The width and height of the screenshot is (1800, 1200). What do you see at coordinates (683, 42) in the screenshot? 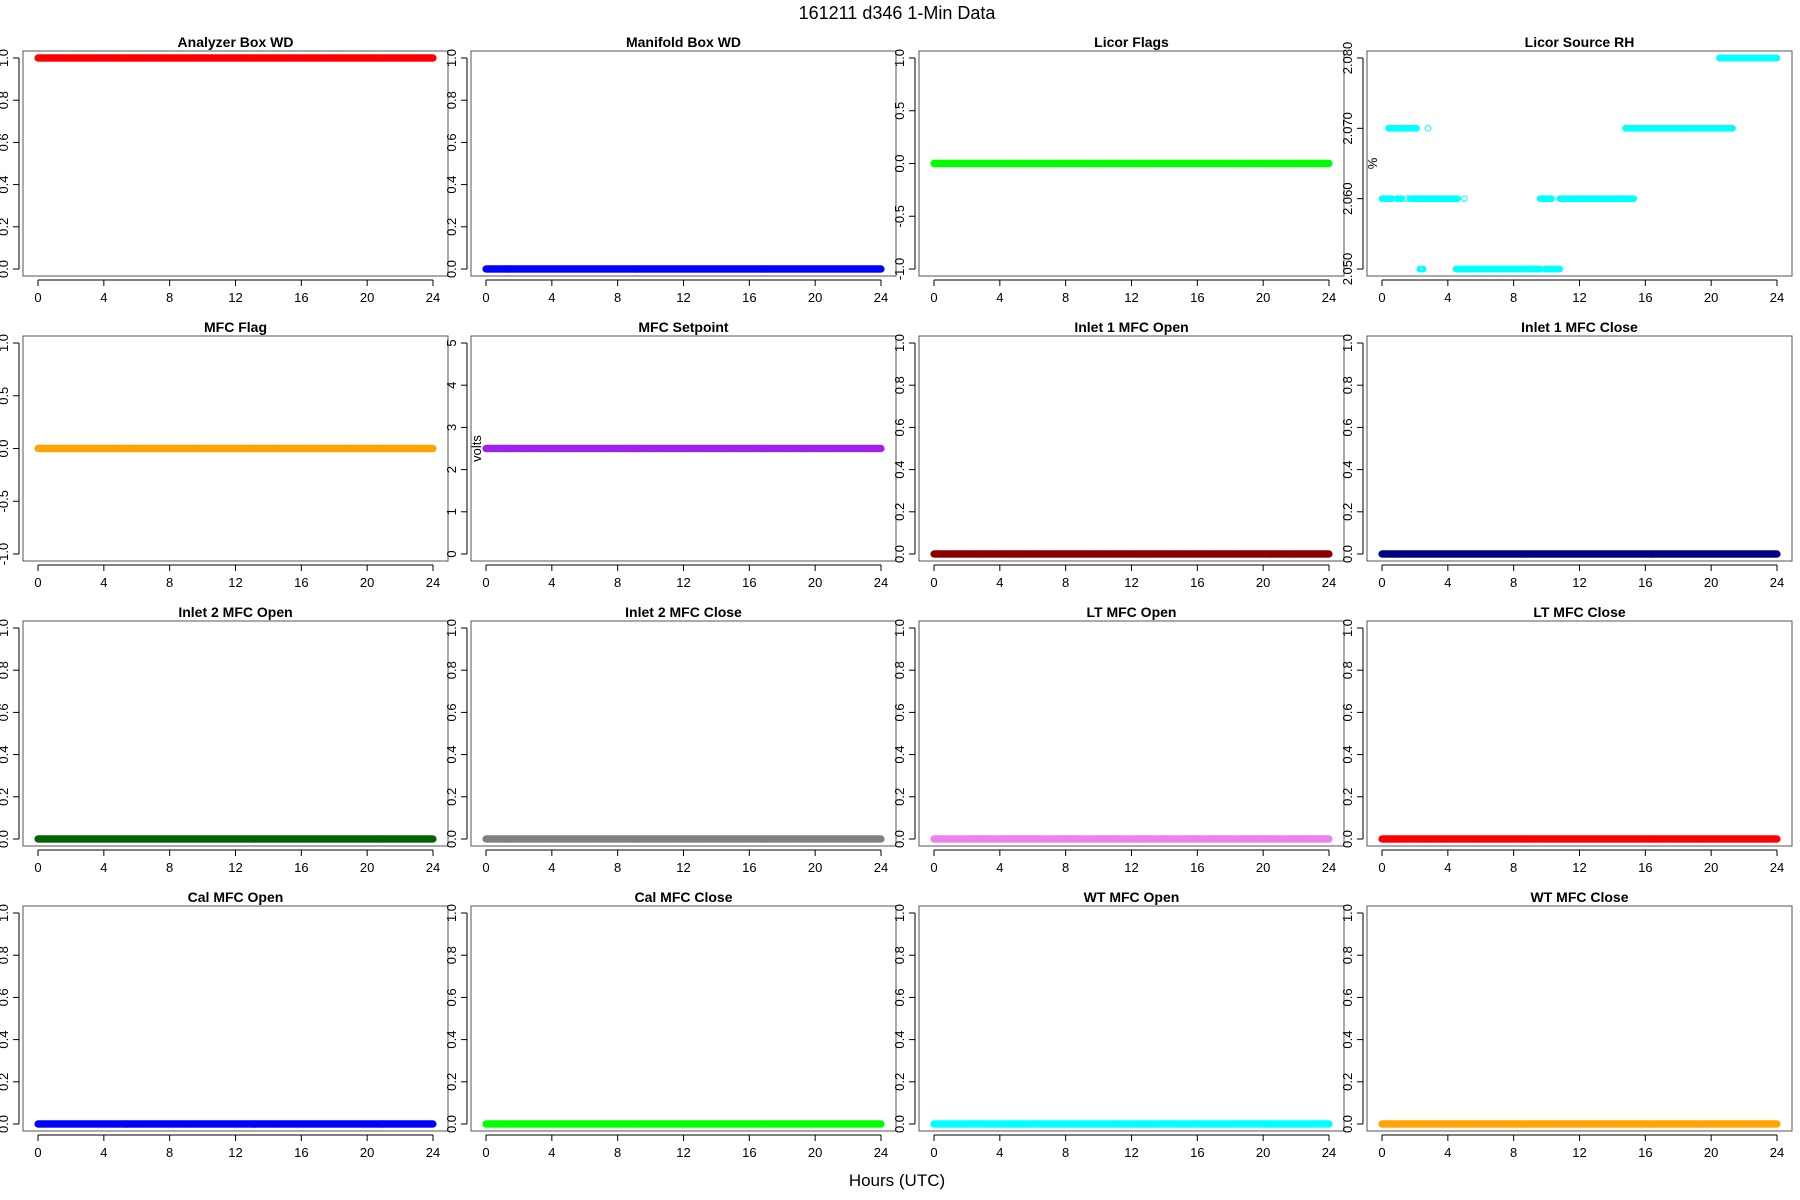
I see `panel-title: Manifold Box WD` at bounding box center [683, 42].